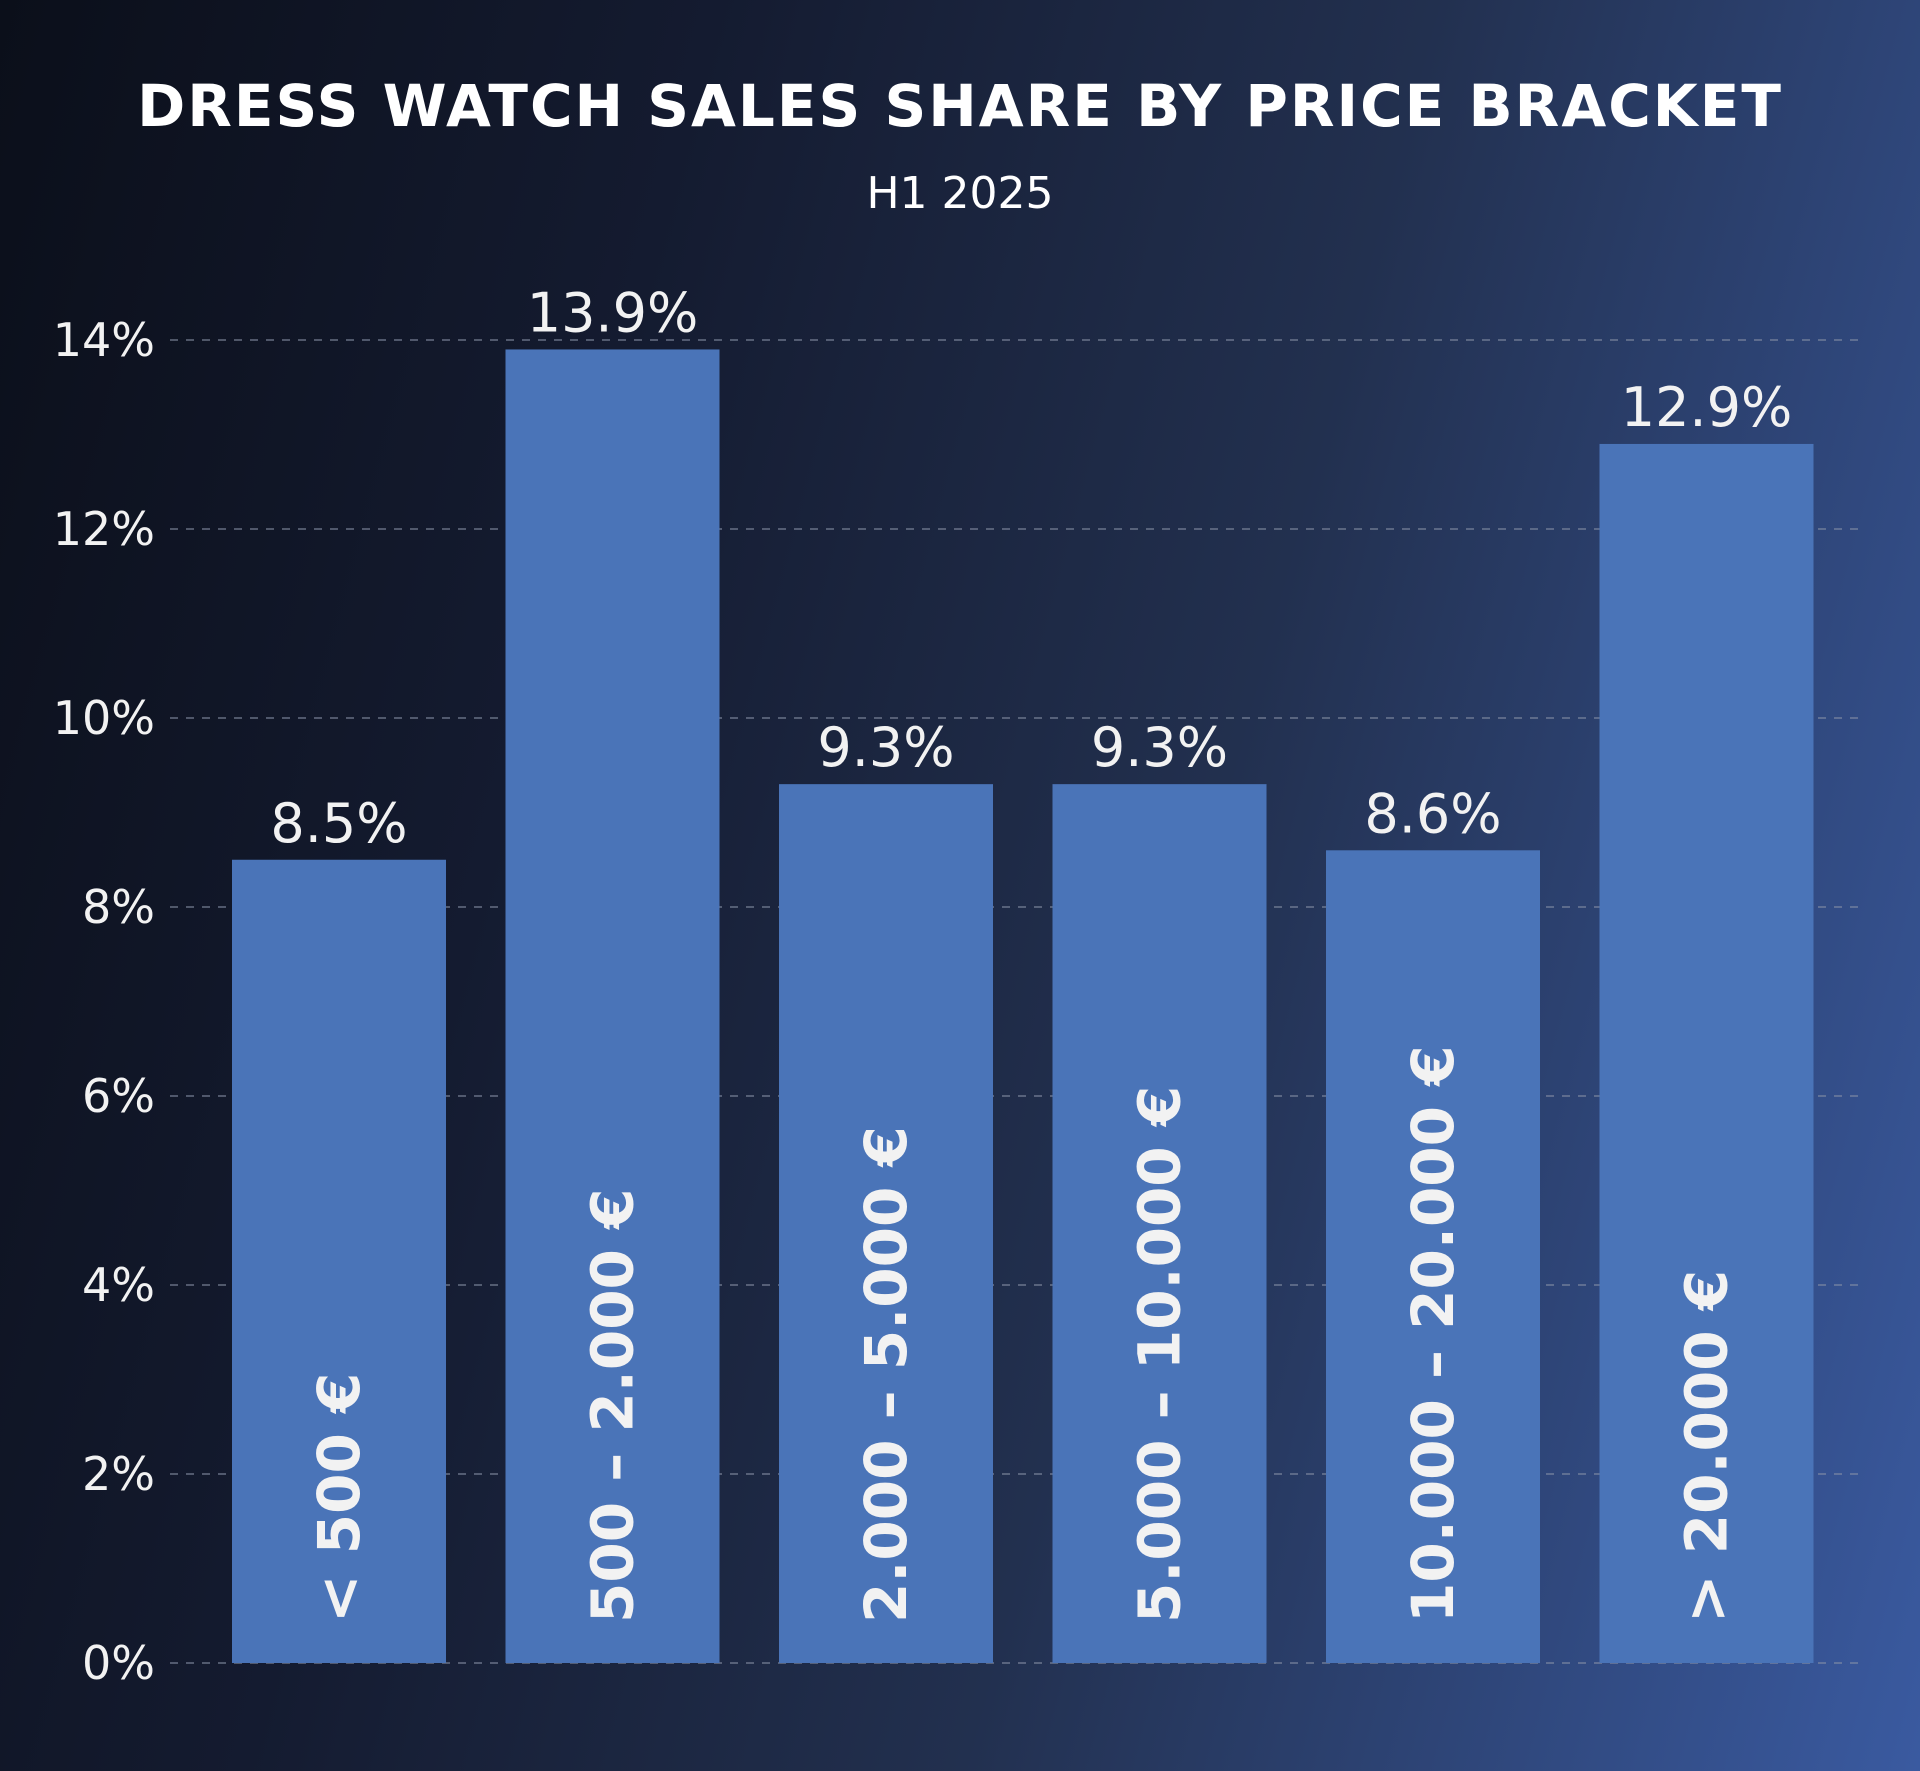 The width and height of the screenshot is (1920, 1771). I want to click on y-tick-label: 10%, so click(104, 718).